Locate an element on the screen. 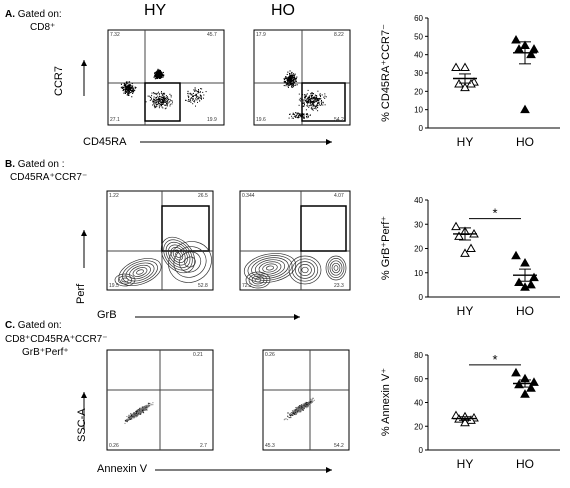 The height and width of the screenshot is (488, 570). chart-a-cd45ra-ccr7: 0 10 20 30 40 50 60 % CD45RA⁺CCR7⁻ HY HO is located at coordinates (470, 81).